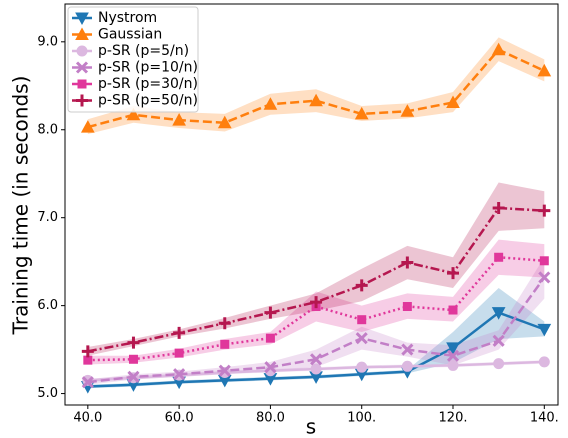  Describe the element at coordinates (143, 51) in the screenshot. I see `legend-label: p-SR (p=5/n)` at that location.